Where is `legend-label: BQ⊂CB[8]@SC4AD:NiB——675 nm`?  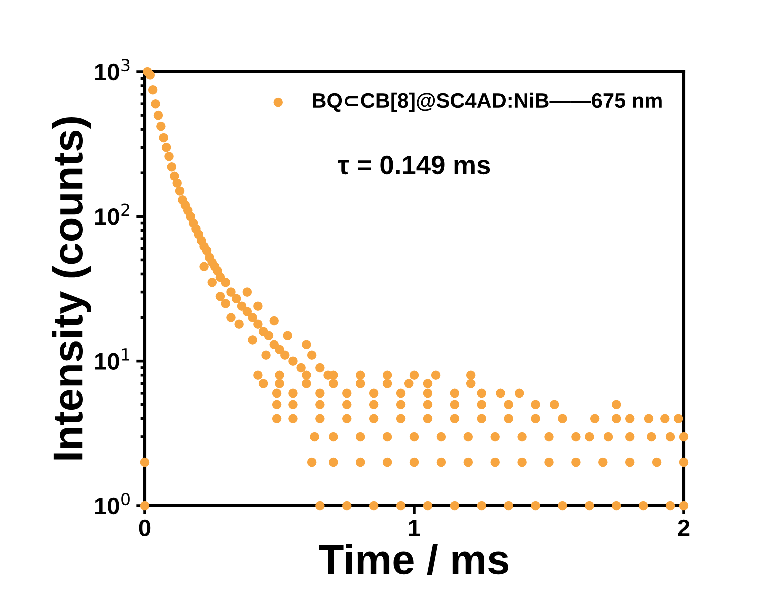
legend-label: BQ⊂CB[8]@SC4AD:NiB——675 nm is located at coordinates (487, 102).